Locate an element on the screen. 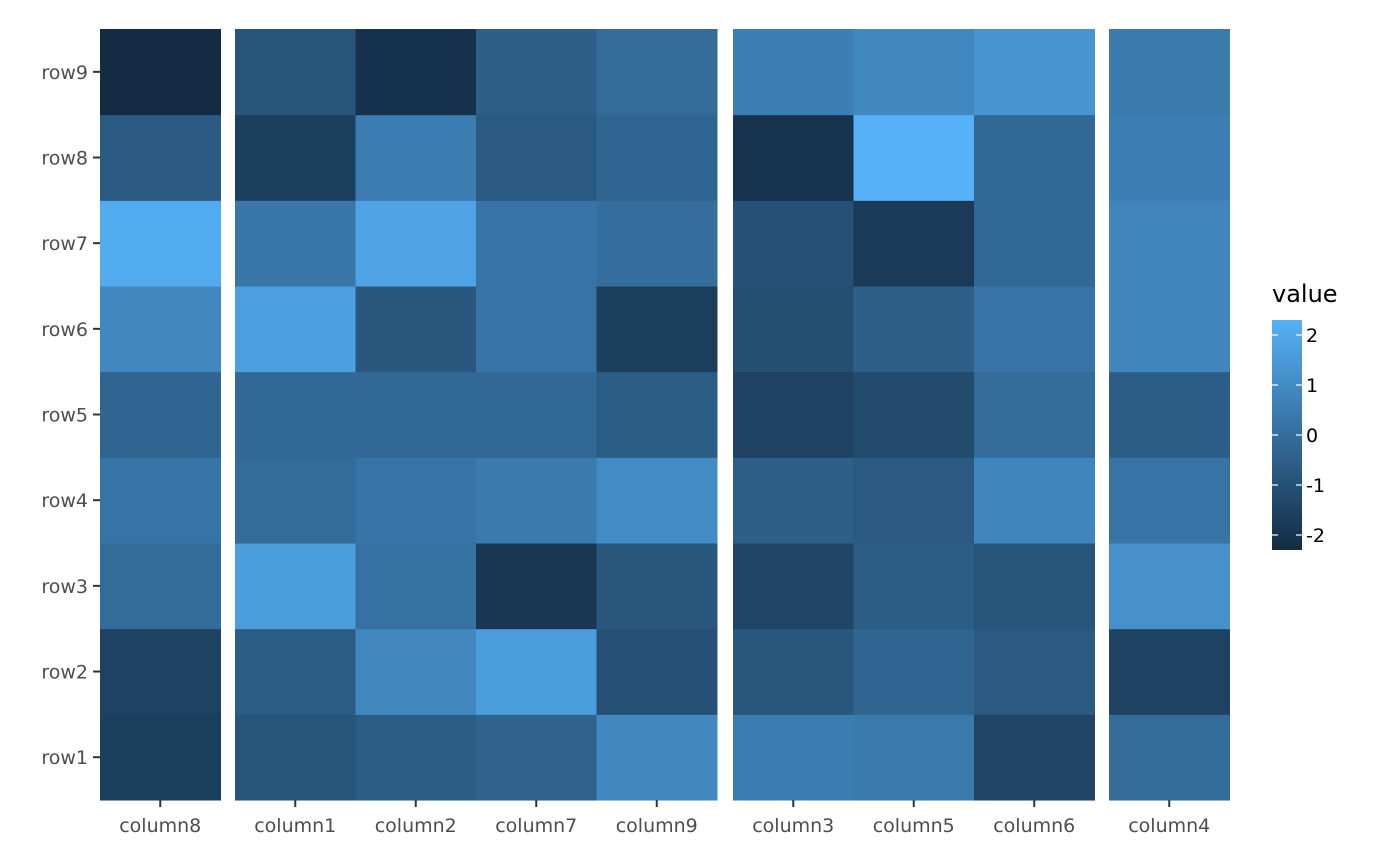  heatmap-cell-column5-row5 is located at coordinates (914, 414).